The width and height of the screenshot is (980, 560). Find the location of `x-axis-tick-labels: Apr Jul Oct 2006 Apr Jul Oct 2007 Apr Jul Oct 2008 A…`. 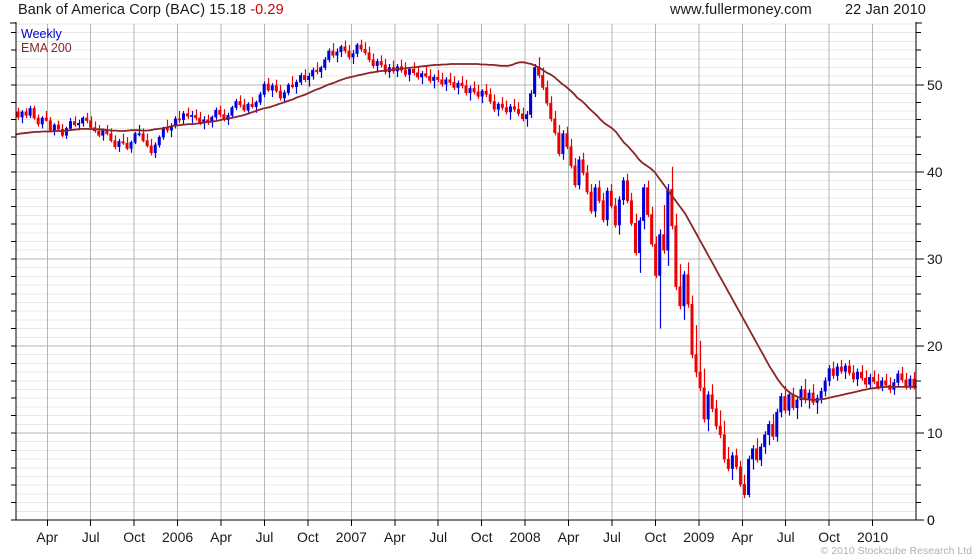

x-axis-tick-labels: Apr Jul Oct 2006 Apr Jul Oct 2007 Apr Jul Oct 2008 A… is located at coordinates (462, 537).